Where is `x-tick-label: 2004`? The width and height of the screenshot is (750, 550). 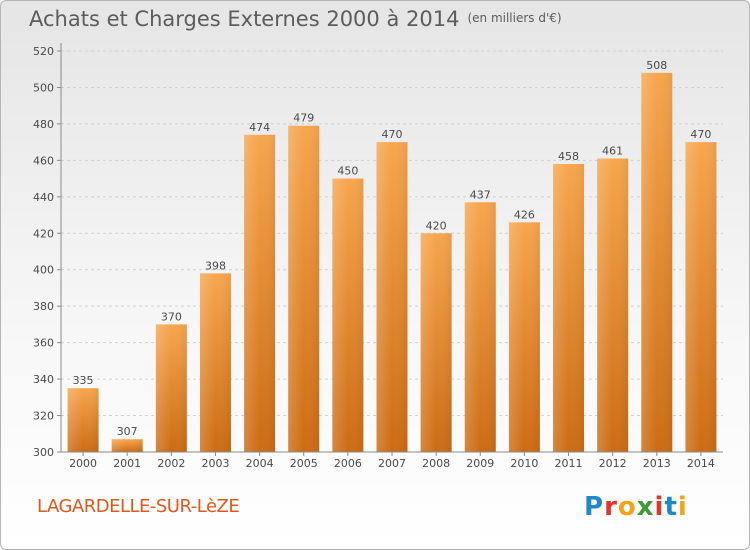
x-tick-label: 2004 is located at coordinates (260, 463).